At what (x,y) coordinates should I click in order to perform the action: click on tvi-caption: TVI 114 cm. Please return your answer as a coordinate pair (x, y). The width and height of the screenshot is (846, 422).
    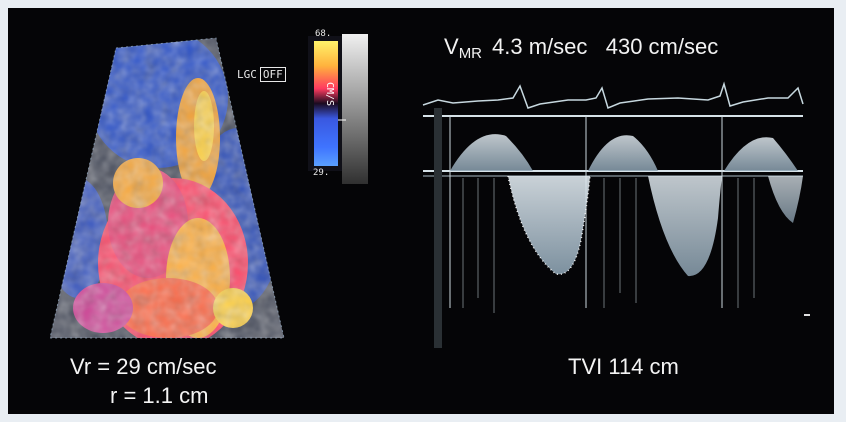
    Looking at the image, I should click on (623, 366).